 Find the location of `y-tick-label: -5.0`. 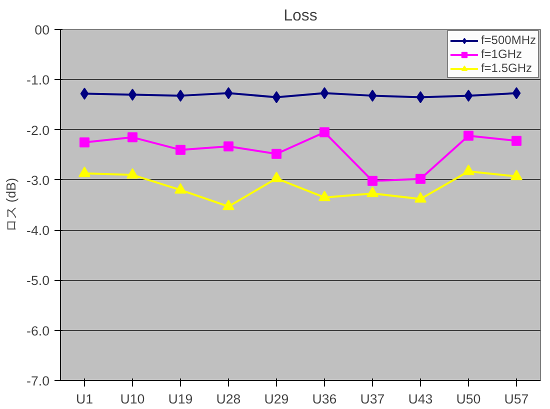

y-tick-label: -5.0 is located at coordinates (38, 280).